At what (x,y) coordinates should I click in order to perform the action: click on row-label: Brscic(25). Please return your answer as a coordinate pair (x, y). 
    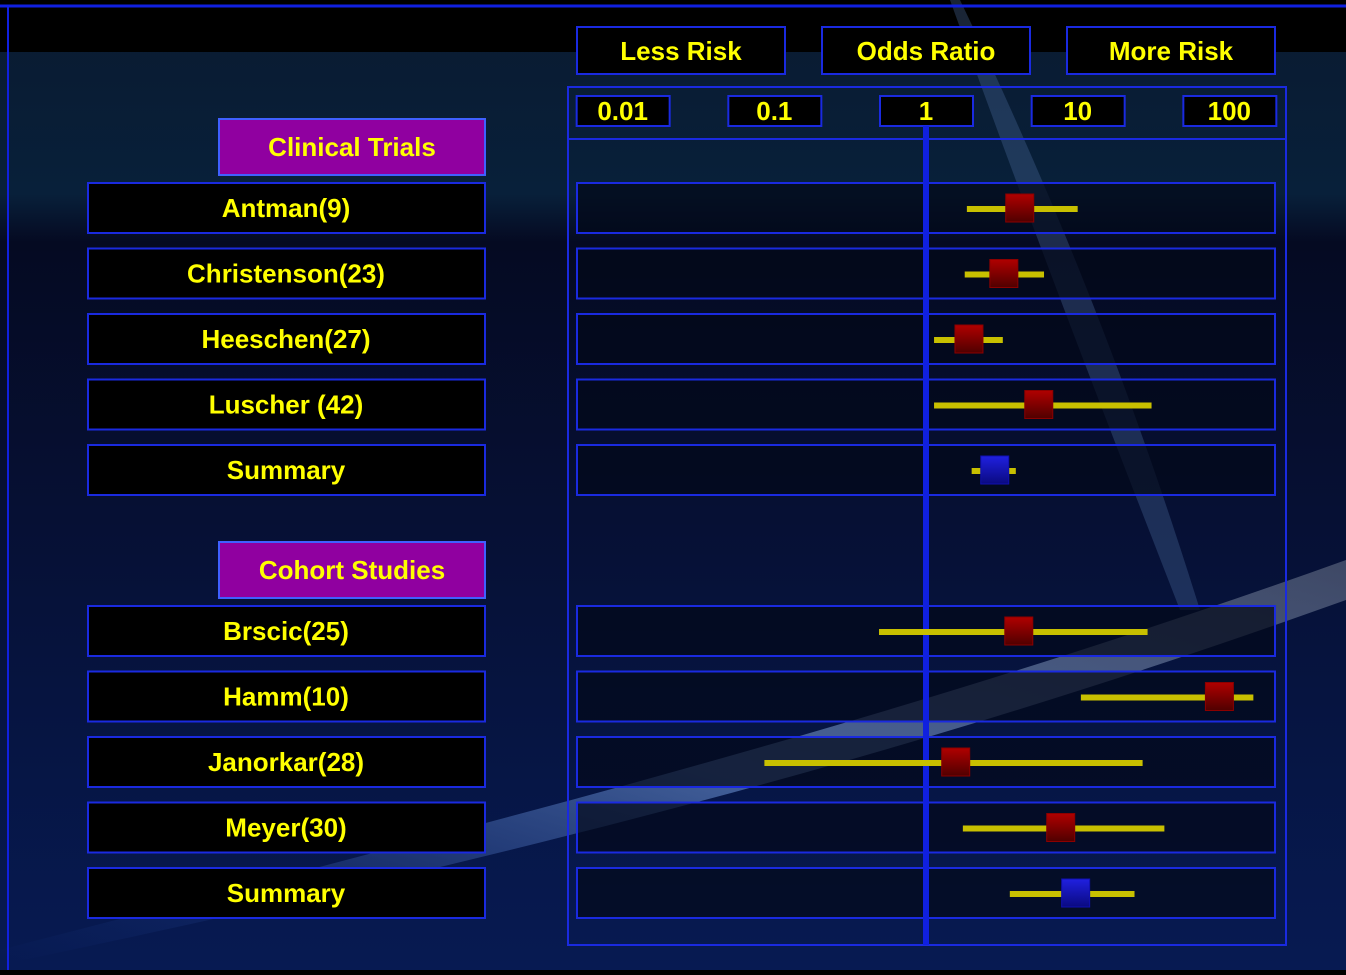
    Looking at the image, I should click on (286, 631).